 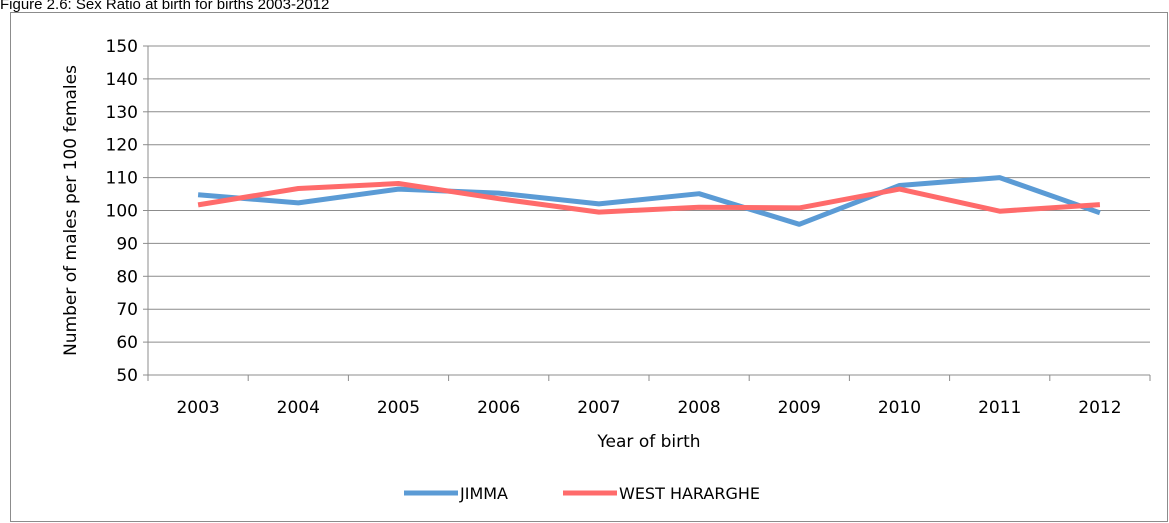 I want to click on x-tick-label: 2008, so click(x=698, y=408).